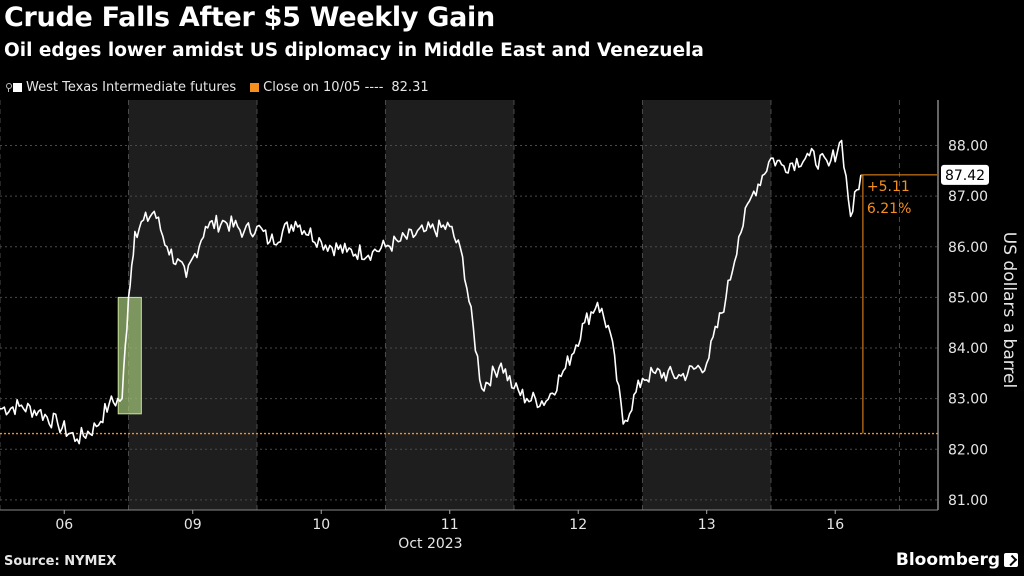 This screenshot has width=1024, height=576. What do you see at coordinates (450, 525) in the screenshot?
I see `x-tick-label: 11` at bounding box center [450, 525].